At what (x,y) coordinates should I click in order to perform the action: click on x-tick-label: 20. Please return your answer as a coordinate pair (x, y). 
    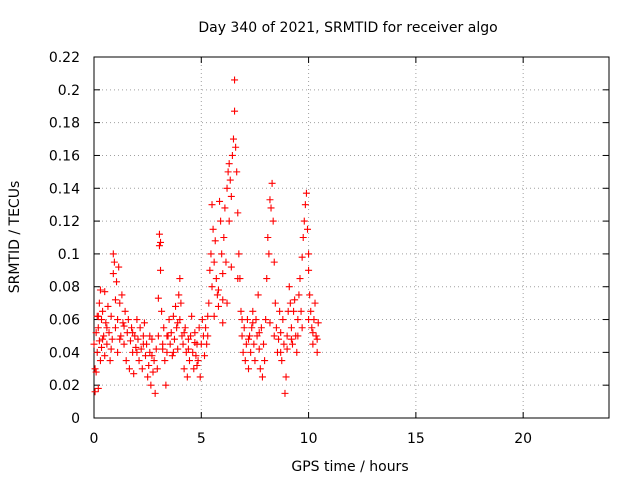
    Looking at the image, I should click on (523, 439).